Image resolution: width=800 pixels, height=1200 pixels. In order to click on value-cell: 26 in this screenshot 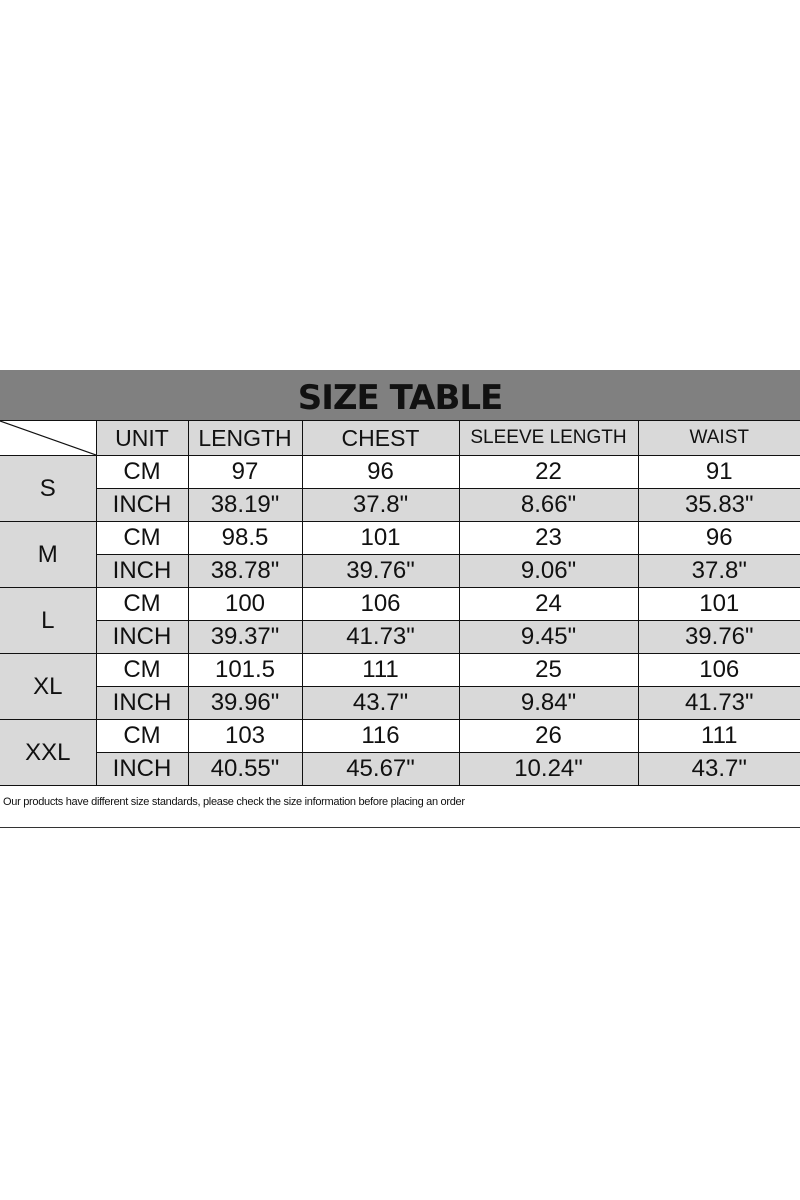, I will do `click(548, 736)`.